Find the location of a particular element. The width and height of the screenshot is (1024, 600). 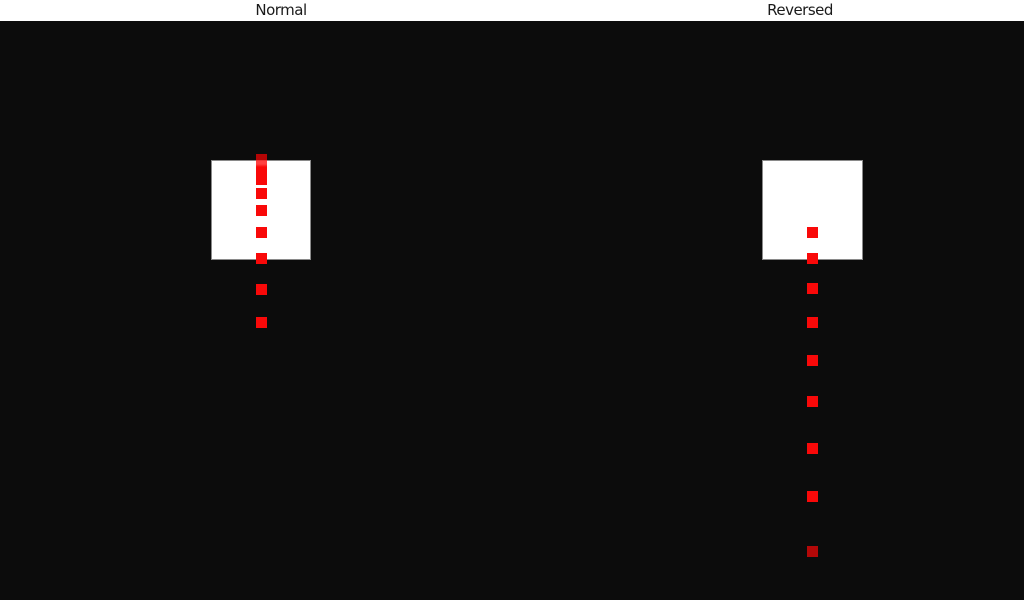

trail-dot-faded is located at coordinates (812, 551).